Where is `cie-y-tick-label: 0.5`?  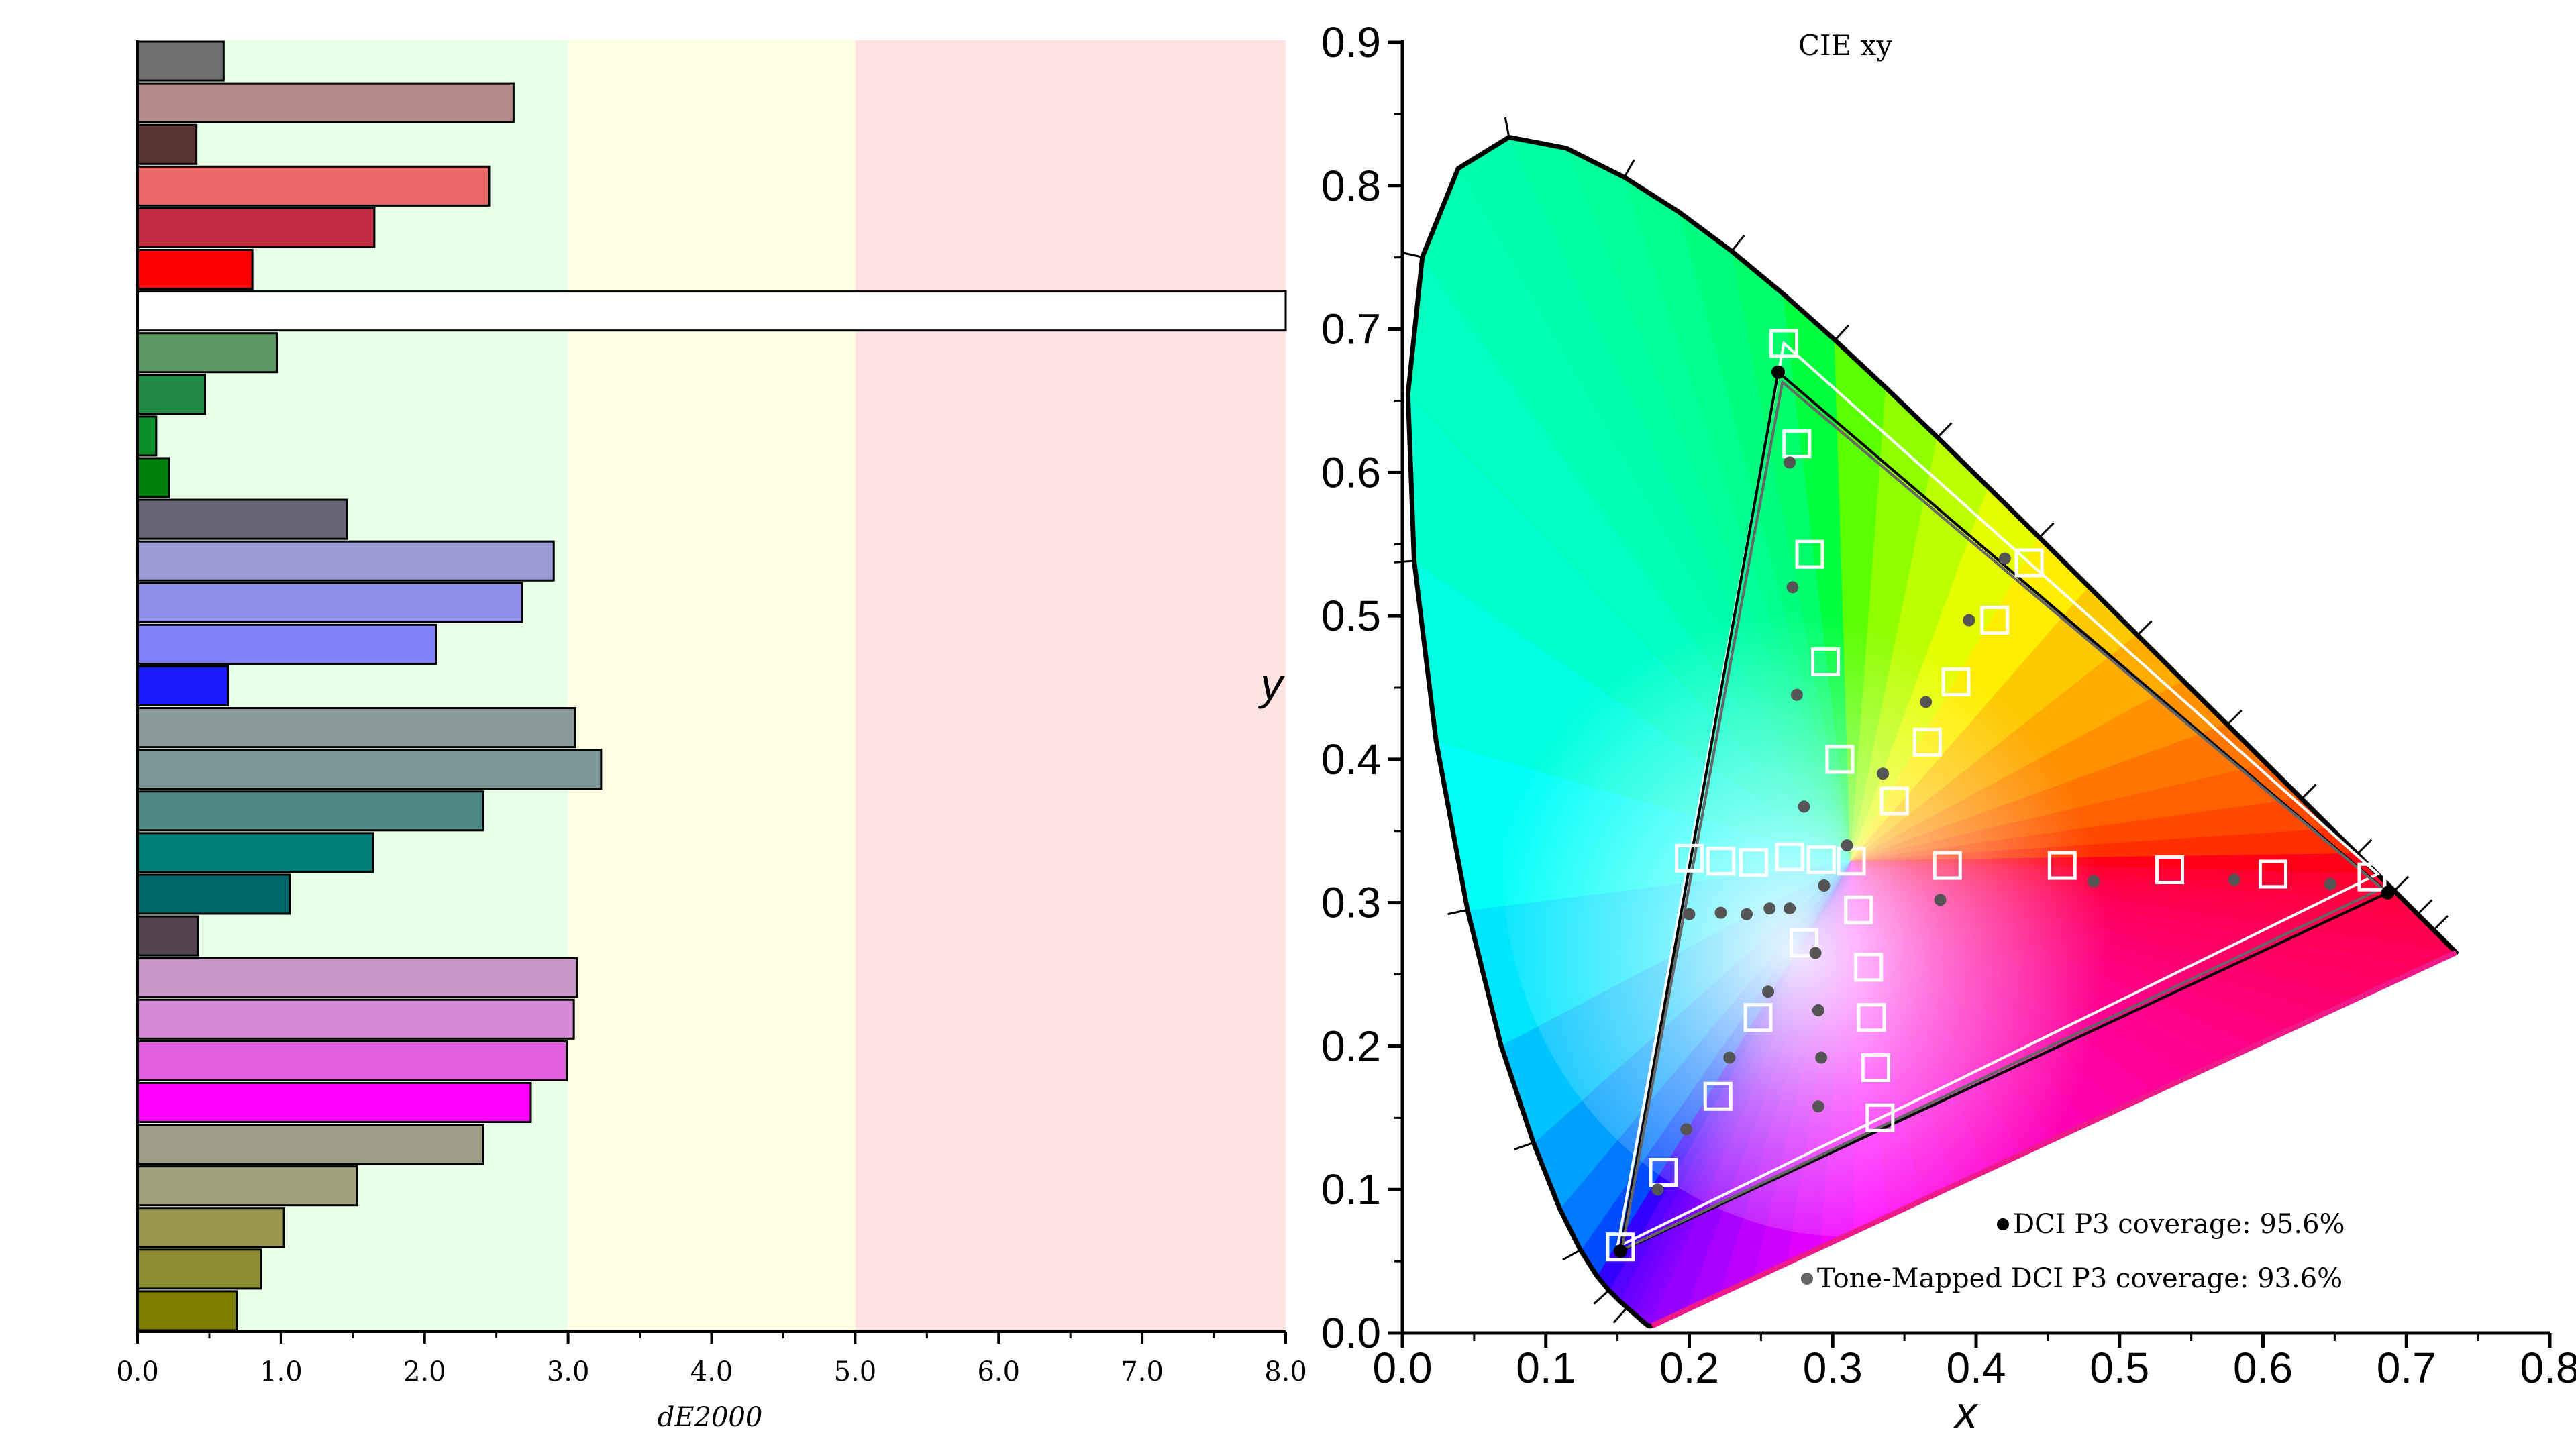
cie-y-tick-label: 0.5 is located at coordinates (1351, 616).